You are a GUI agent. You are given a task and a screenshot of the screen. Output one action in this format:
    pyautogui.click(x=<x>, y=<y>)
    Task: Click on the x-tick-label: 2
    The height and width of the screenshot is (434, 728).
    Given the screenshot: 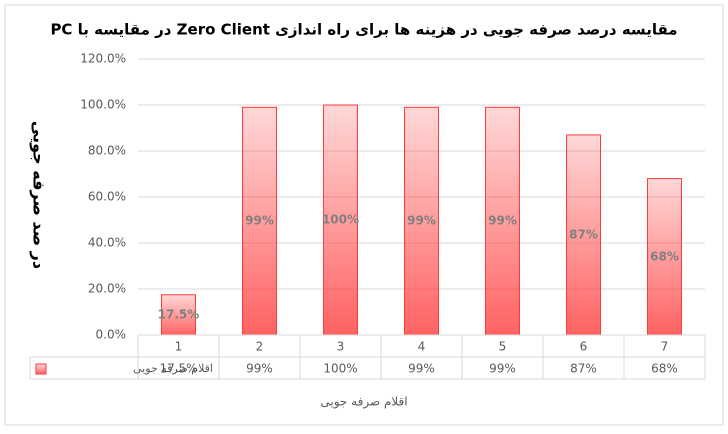 What is the action you would take?
    pyautogui.click(x=260, y=347)
    